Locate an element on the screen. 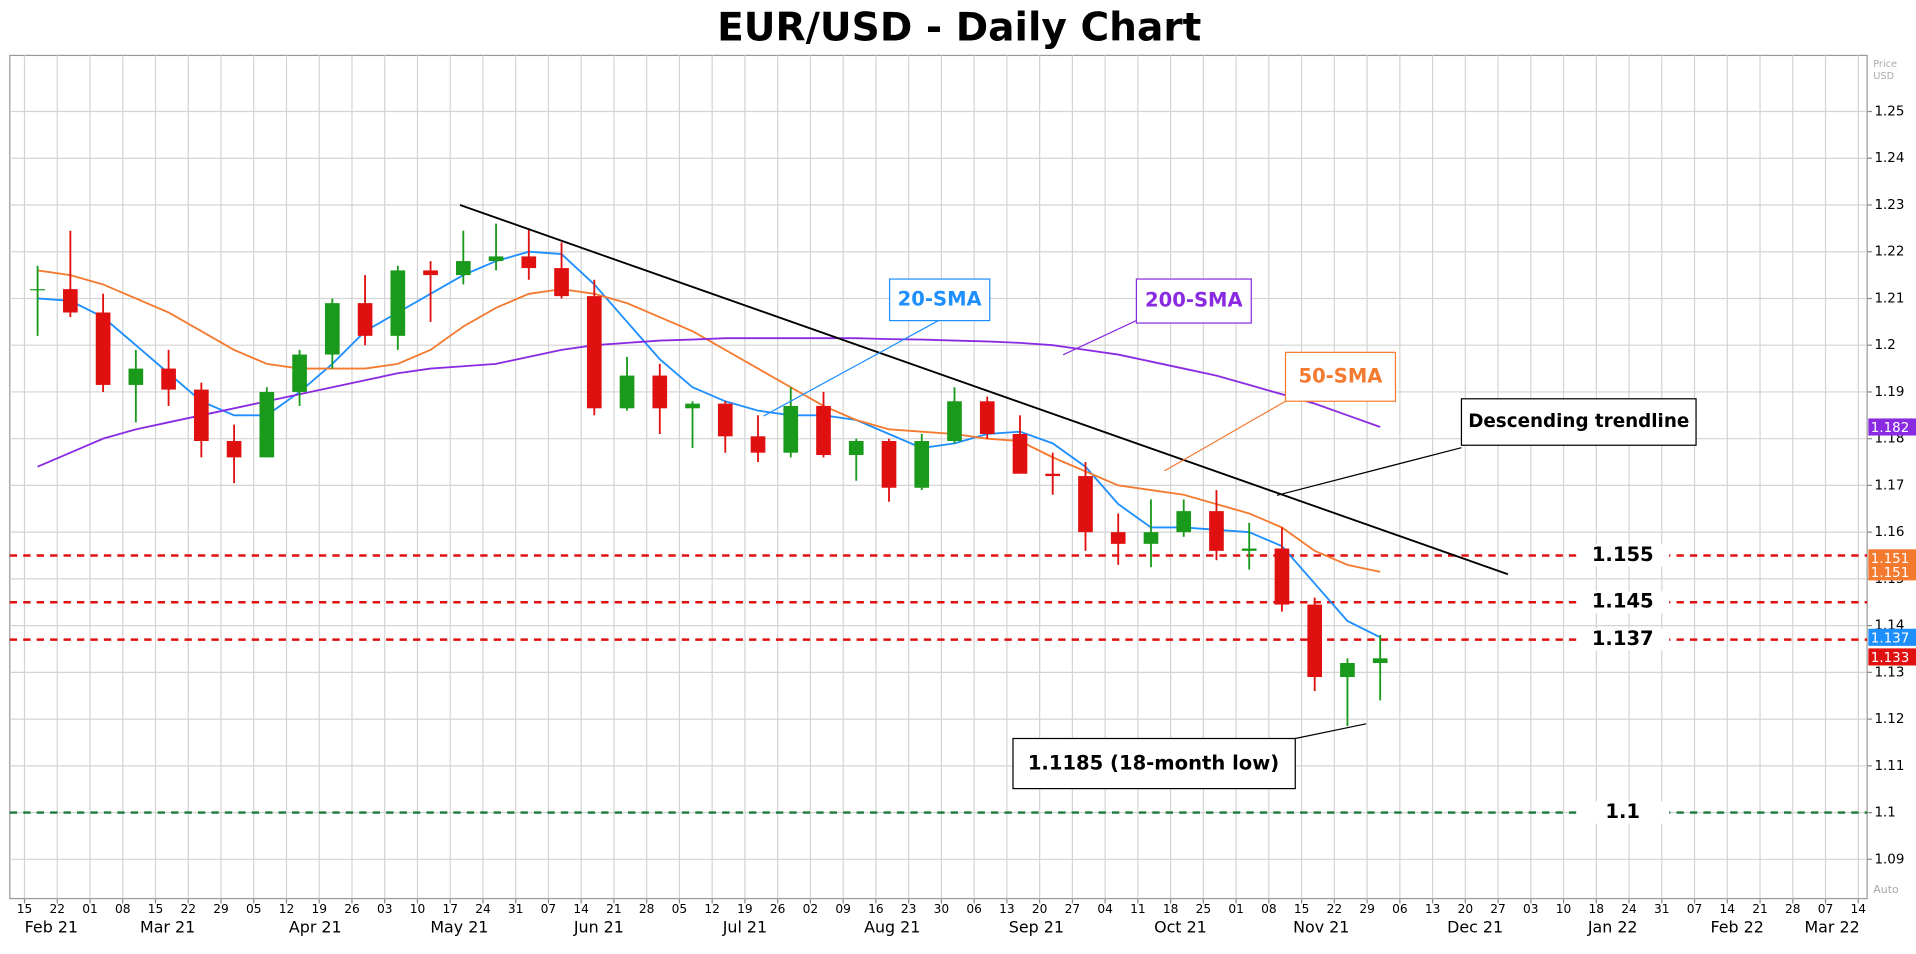  x-tick-label: 30 is located at coordinates (942, 909).